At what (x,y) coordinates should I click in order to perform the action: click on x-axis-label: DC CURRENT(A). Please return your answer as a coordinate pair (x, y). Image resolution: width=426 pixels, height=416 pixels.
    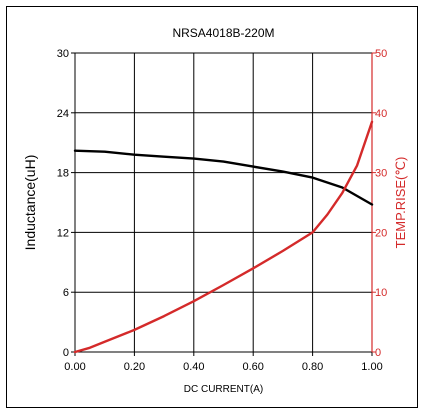
    Looking at the image, I should click on (223, 389).